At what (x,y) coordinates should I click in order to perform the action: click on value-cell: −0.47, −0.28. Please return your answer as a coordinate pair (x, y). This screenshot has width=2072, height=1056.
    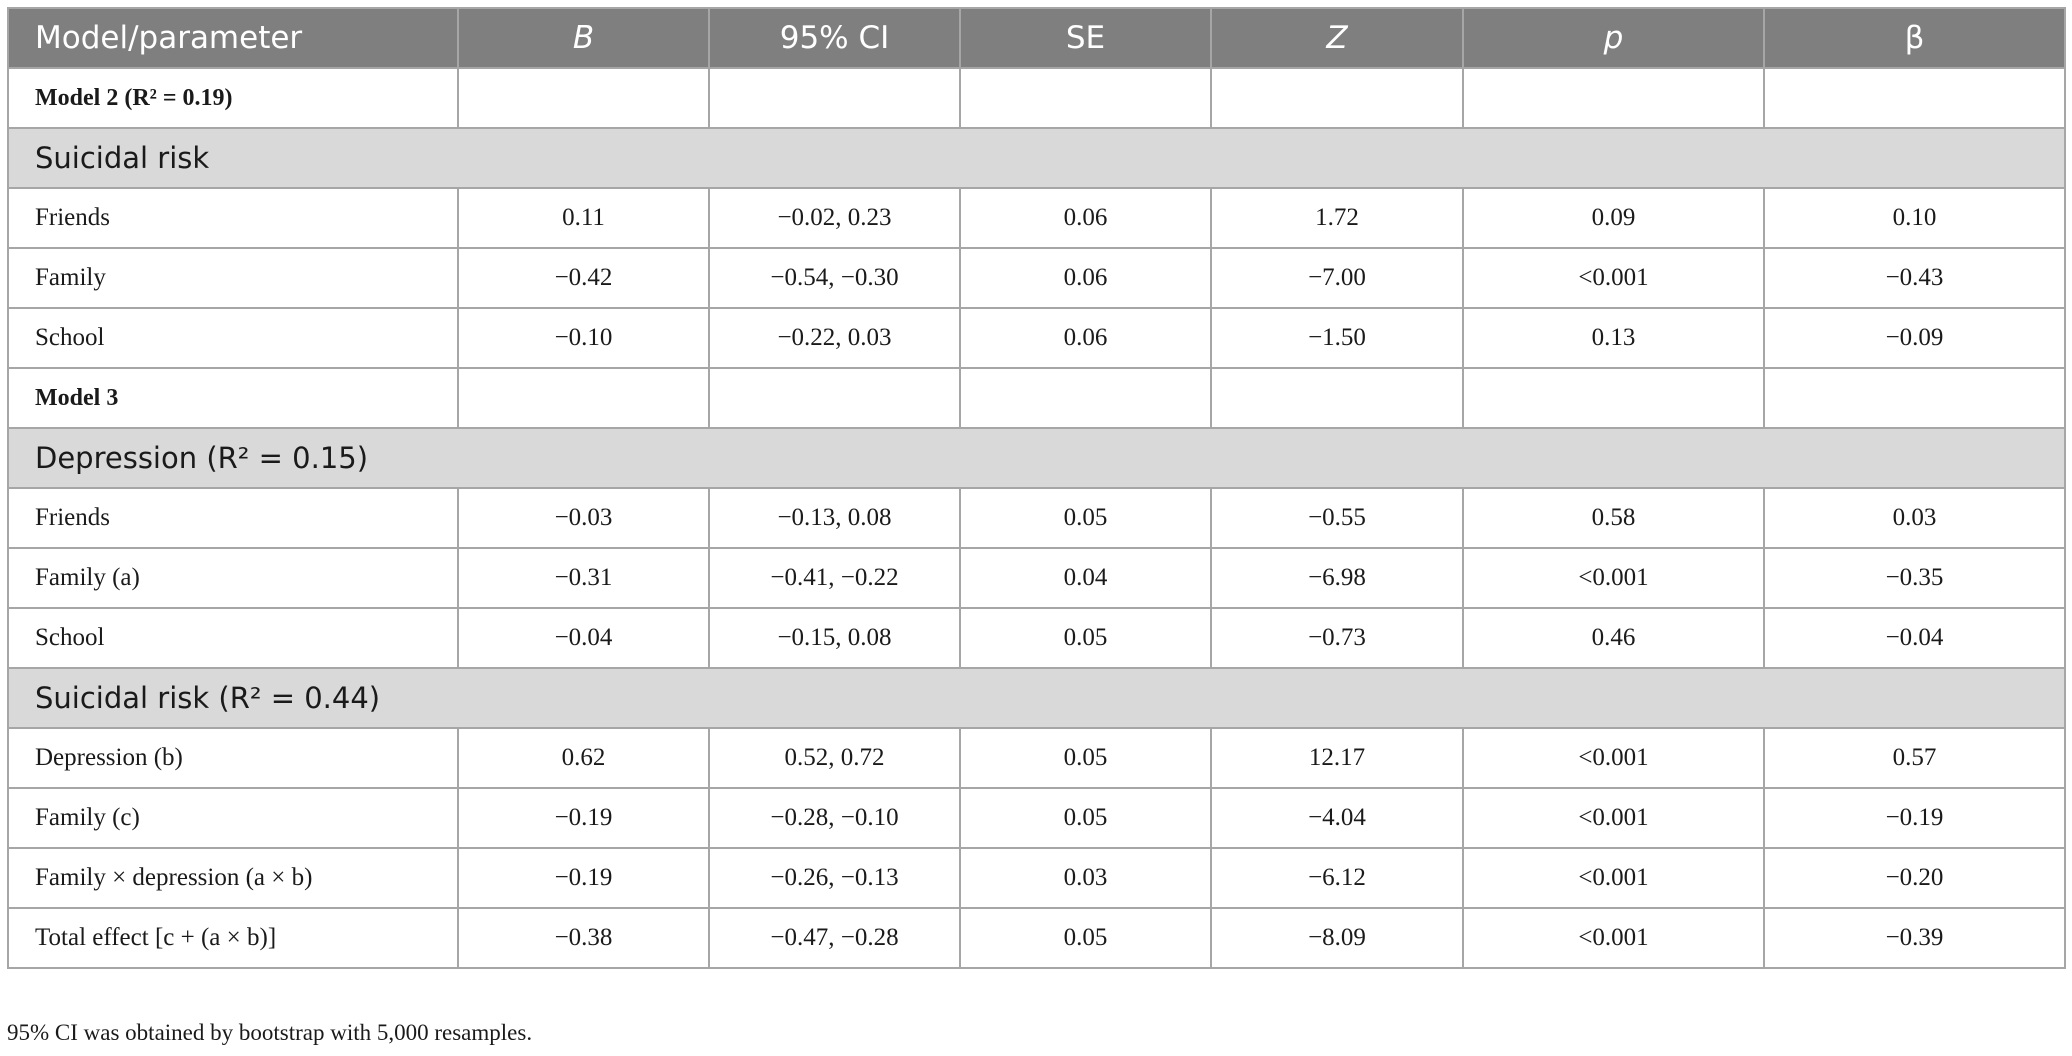
    Looking at the image, I should click on (834, 938).